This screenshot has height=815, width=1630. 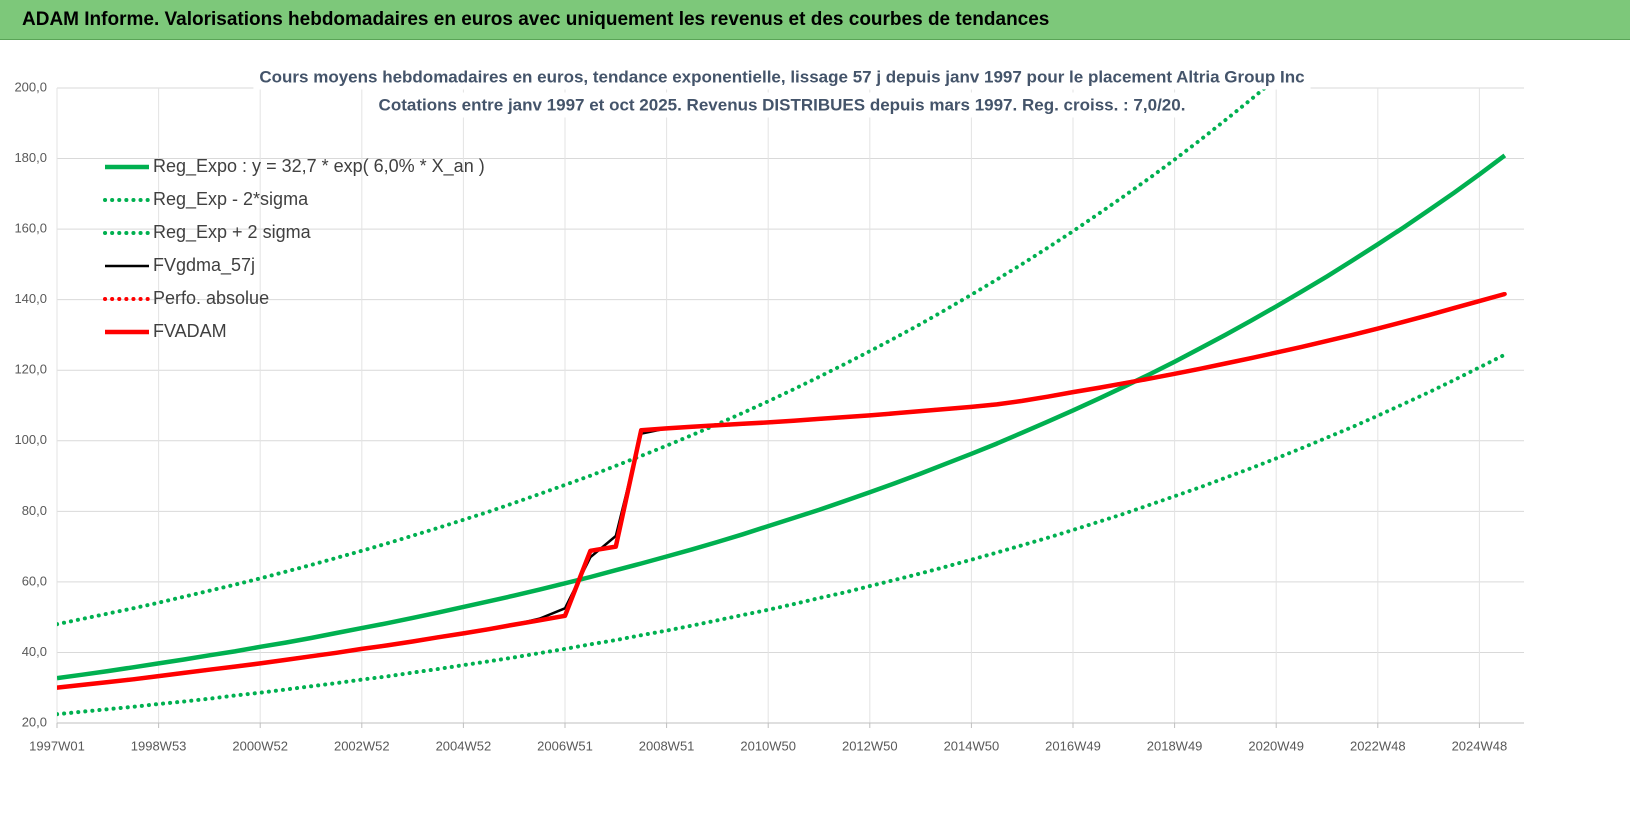 What do you see at coordinates (667, 745) in the screenshot?
I see `x-tick-label: 2008W51` at bounding box center [667, 745].